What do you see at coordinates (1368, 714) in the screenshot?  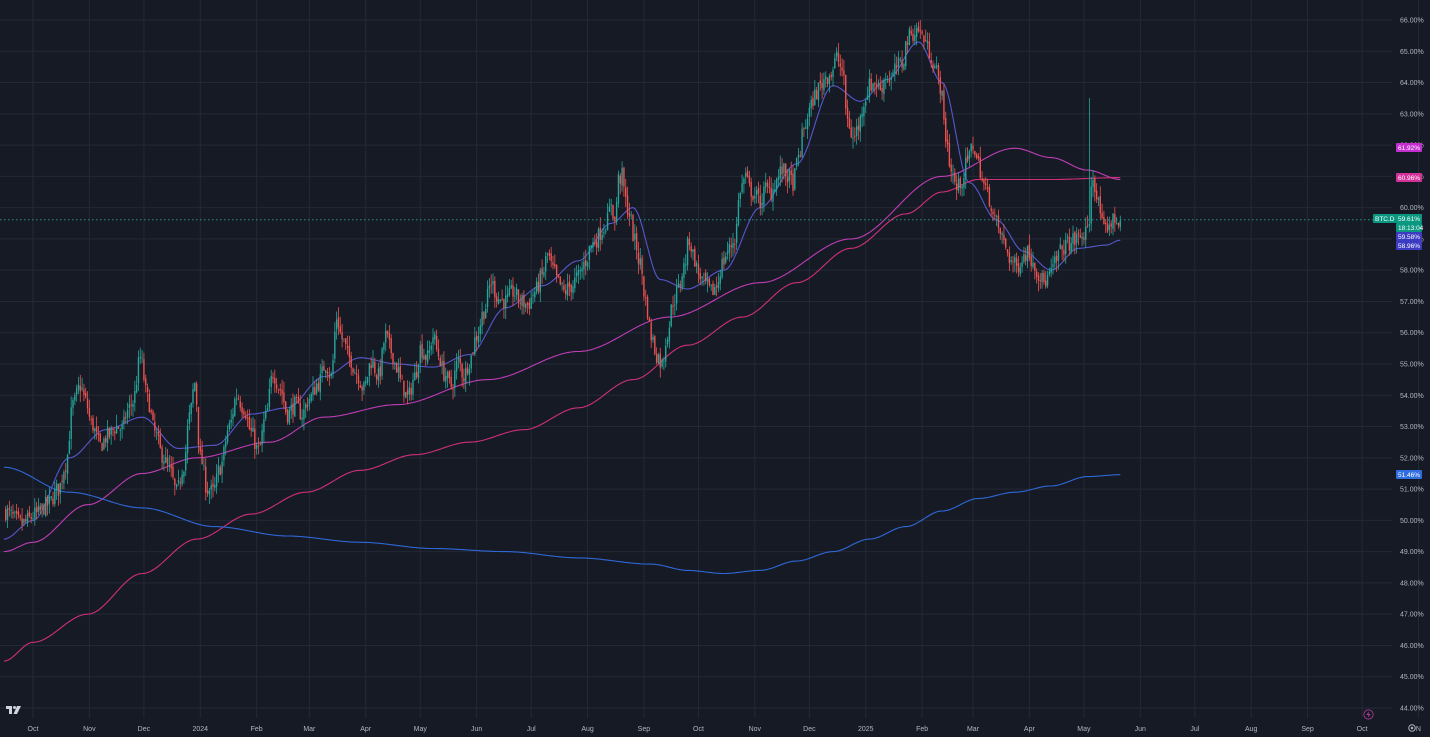 I see `lightning-icon` at bounding box center [1368, 714].